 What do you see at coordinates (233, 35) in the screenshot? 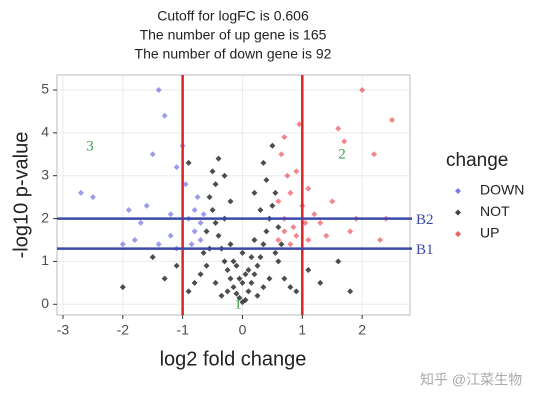
I see `title-line: The number of up gene is 165` at bounding box center [233, 35].